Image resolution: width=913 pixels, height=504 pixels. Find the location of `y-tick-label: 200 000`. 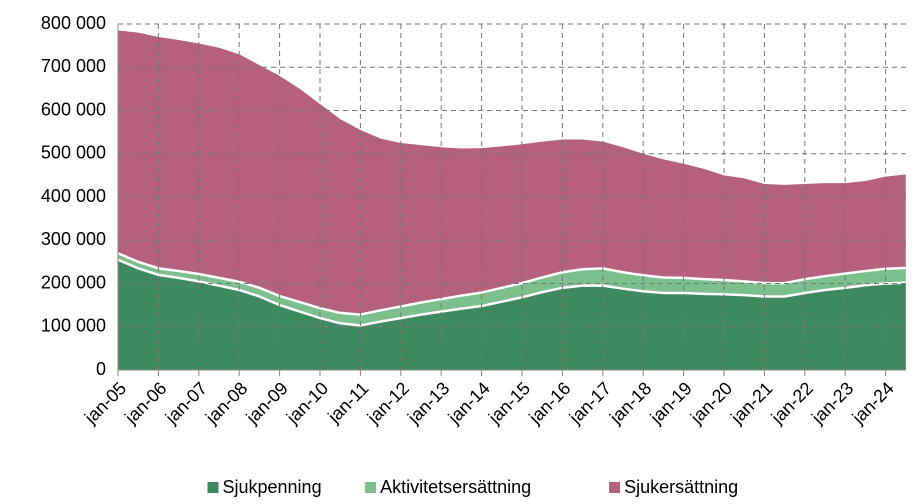

y-tick-label: 200 000 is located at coordinates (73, 282).